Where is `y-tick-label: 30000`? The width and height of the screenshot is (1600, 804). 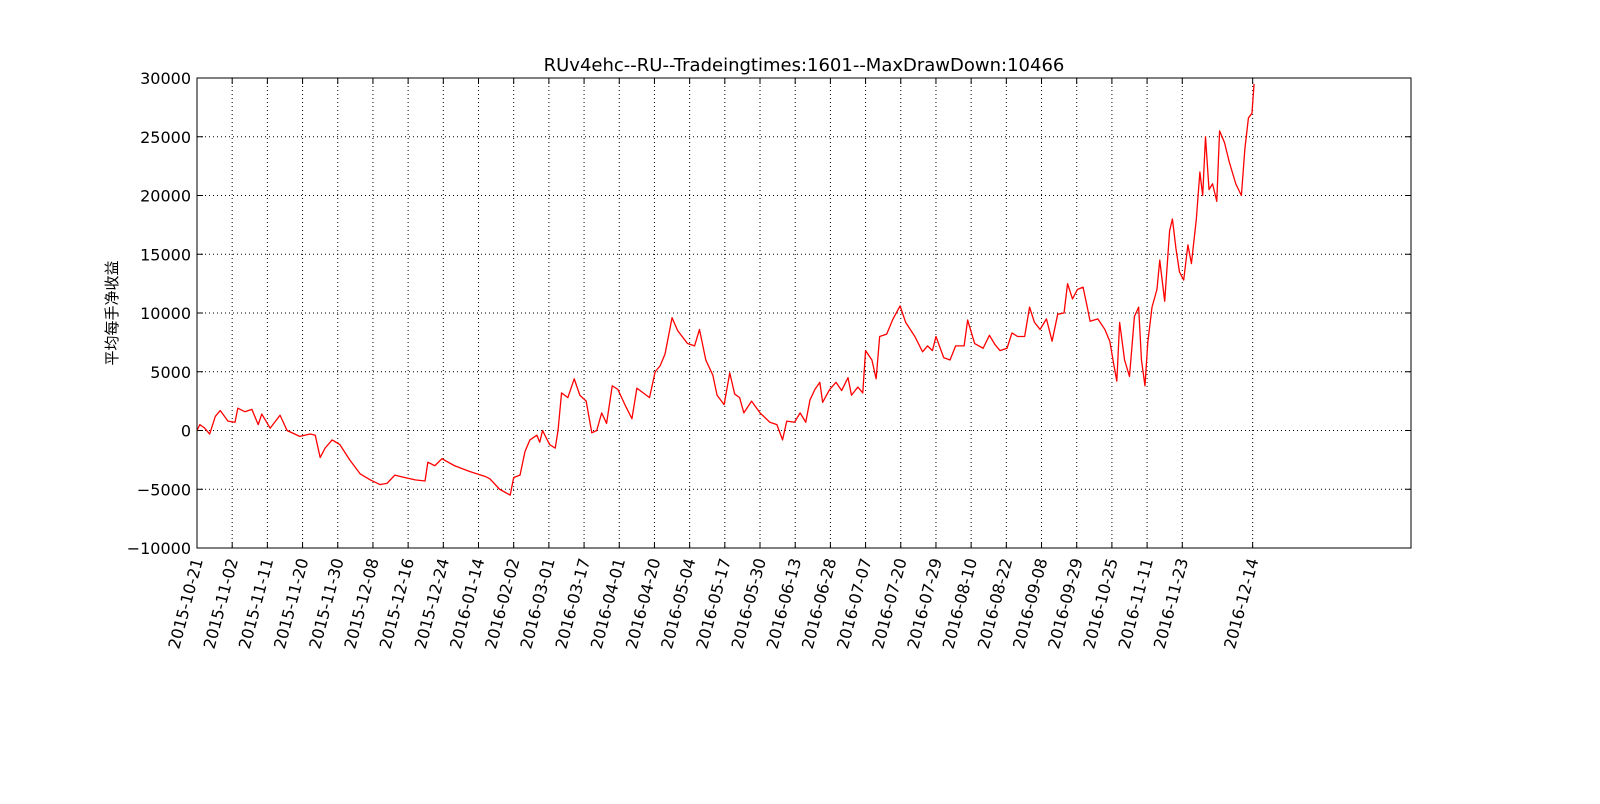
y-tick-label: 30000 is located at coordinates (165, 78).